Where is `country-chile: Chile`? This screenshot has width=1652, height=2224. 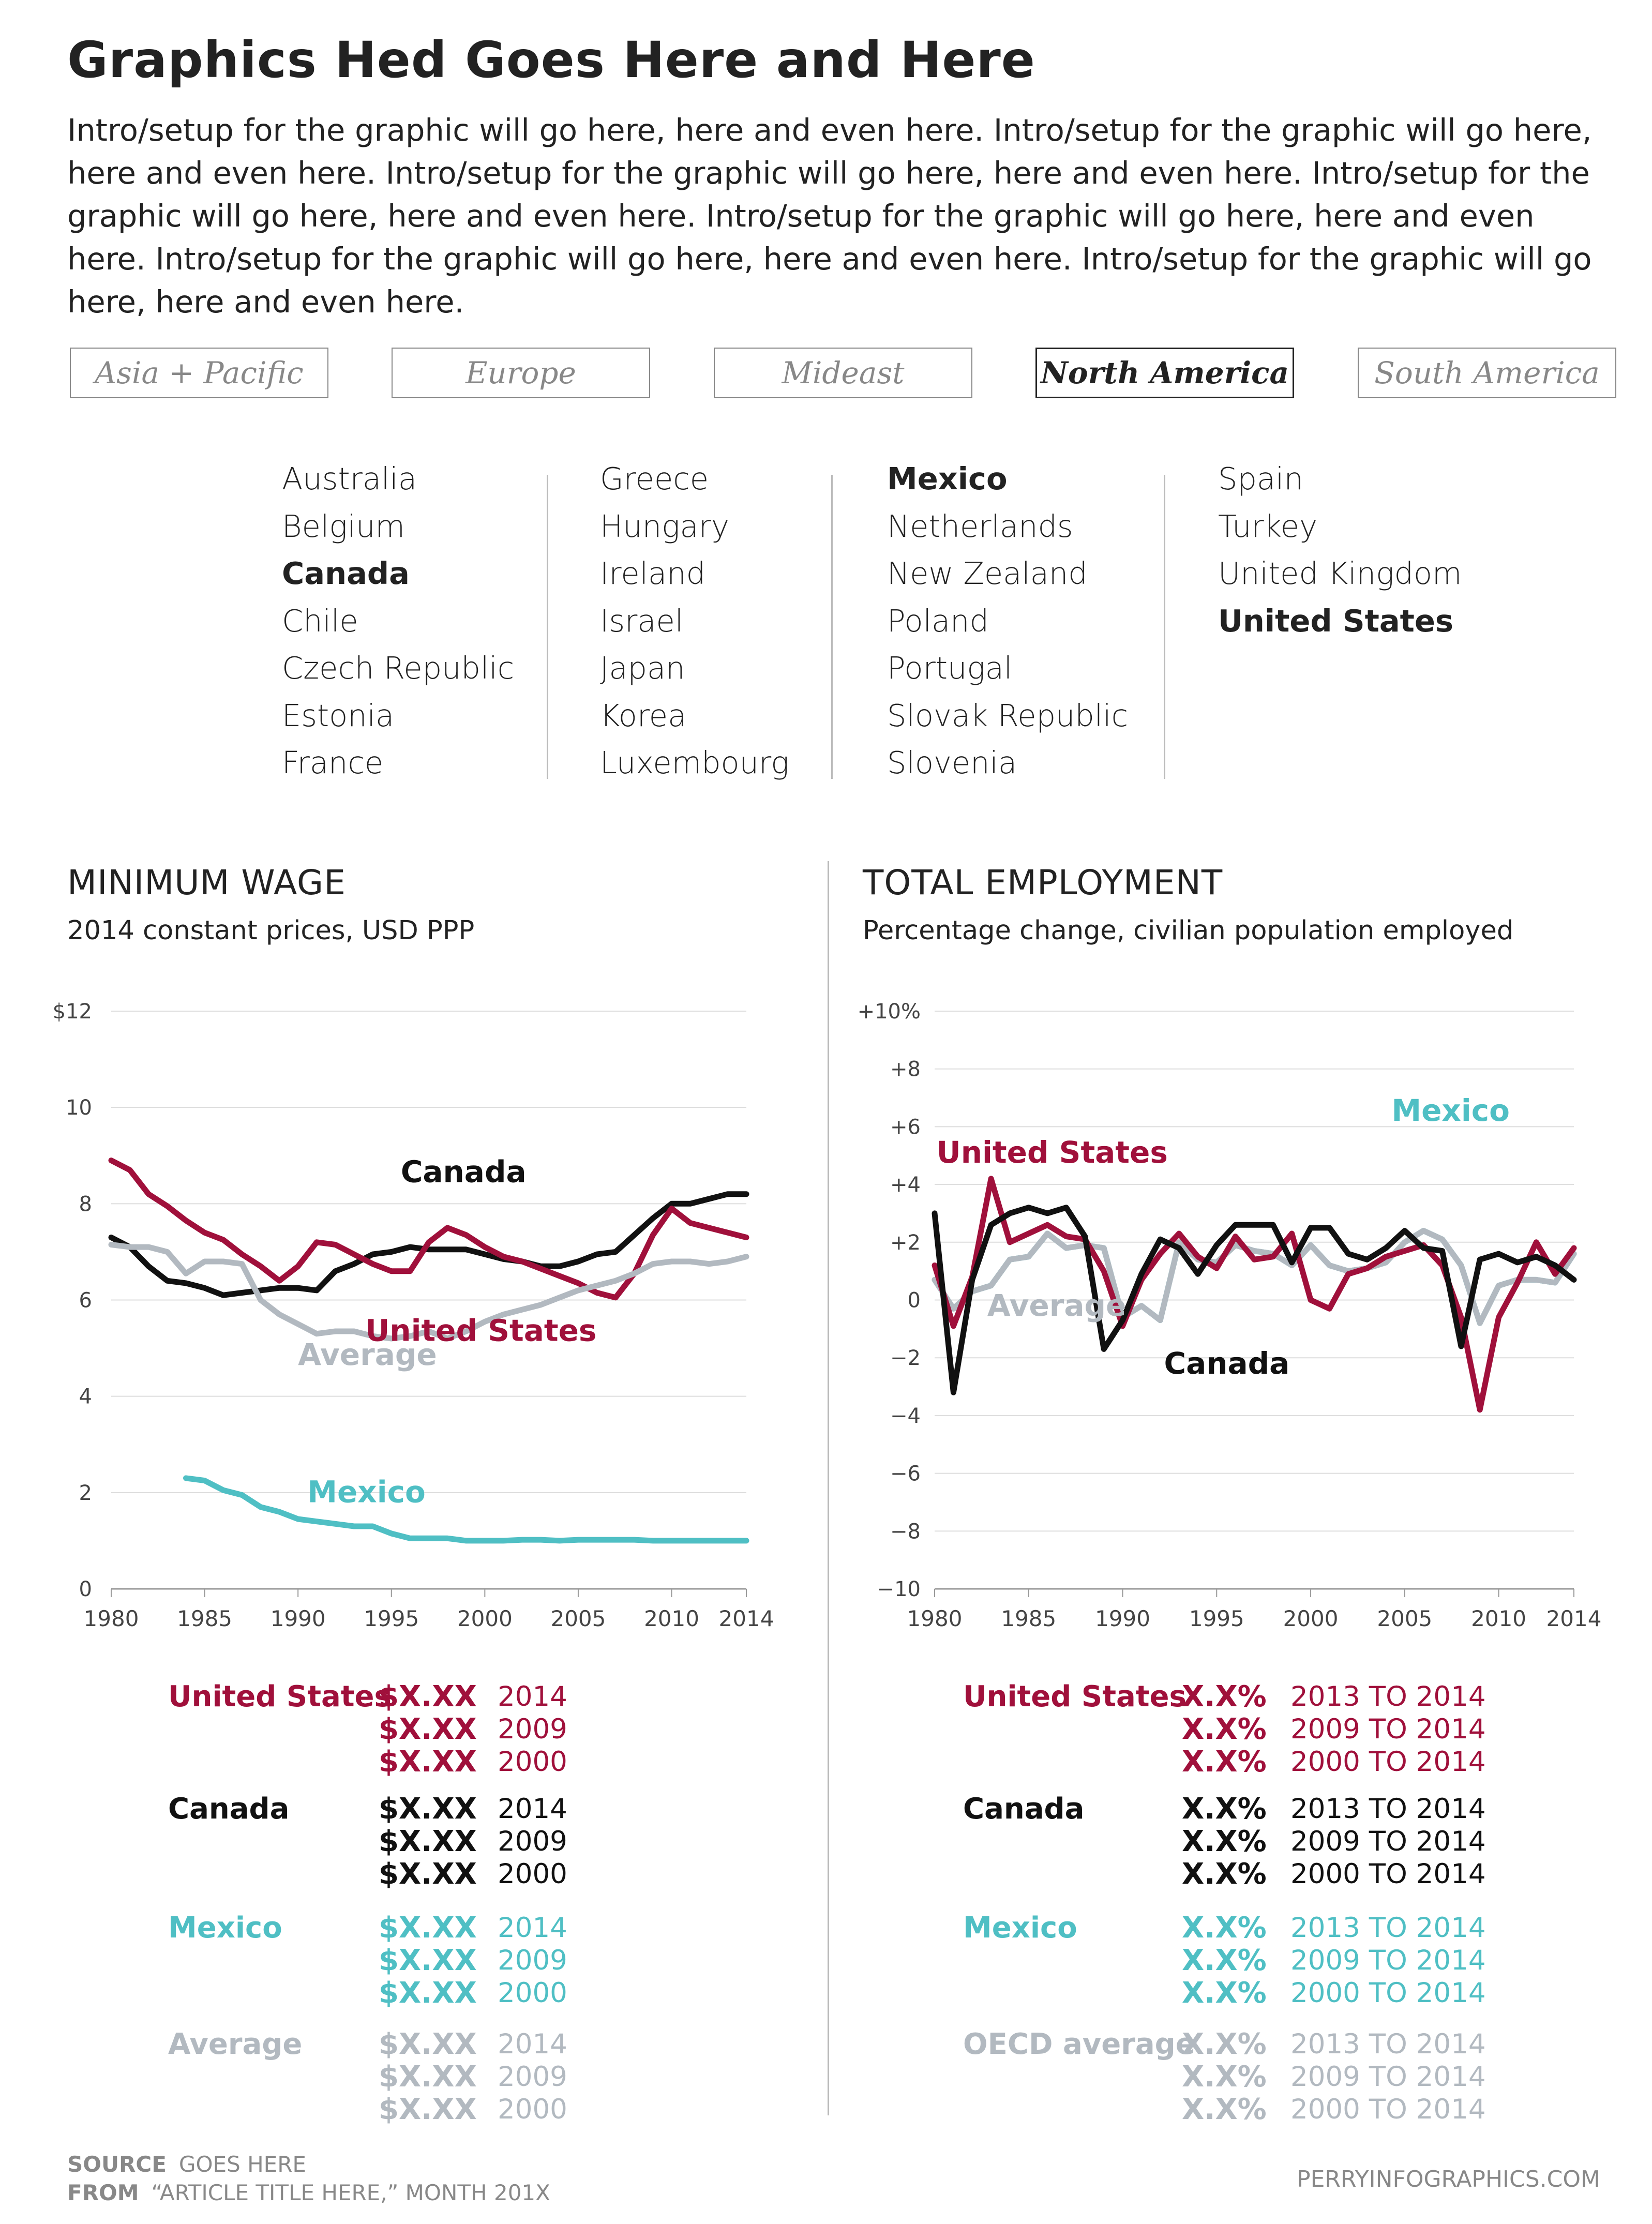
country-chile: Chile is located at coordinates (320, 621).